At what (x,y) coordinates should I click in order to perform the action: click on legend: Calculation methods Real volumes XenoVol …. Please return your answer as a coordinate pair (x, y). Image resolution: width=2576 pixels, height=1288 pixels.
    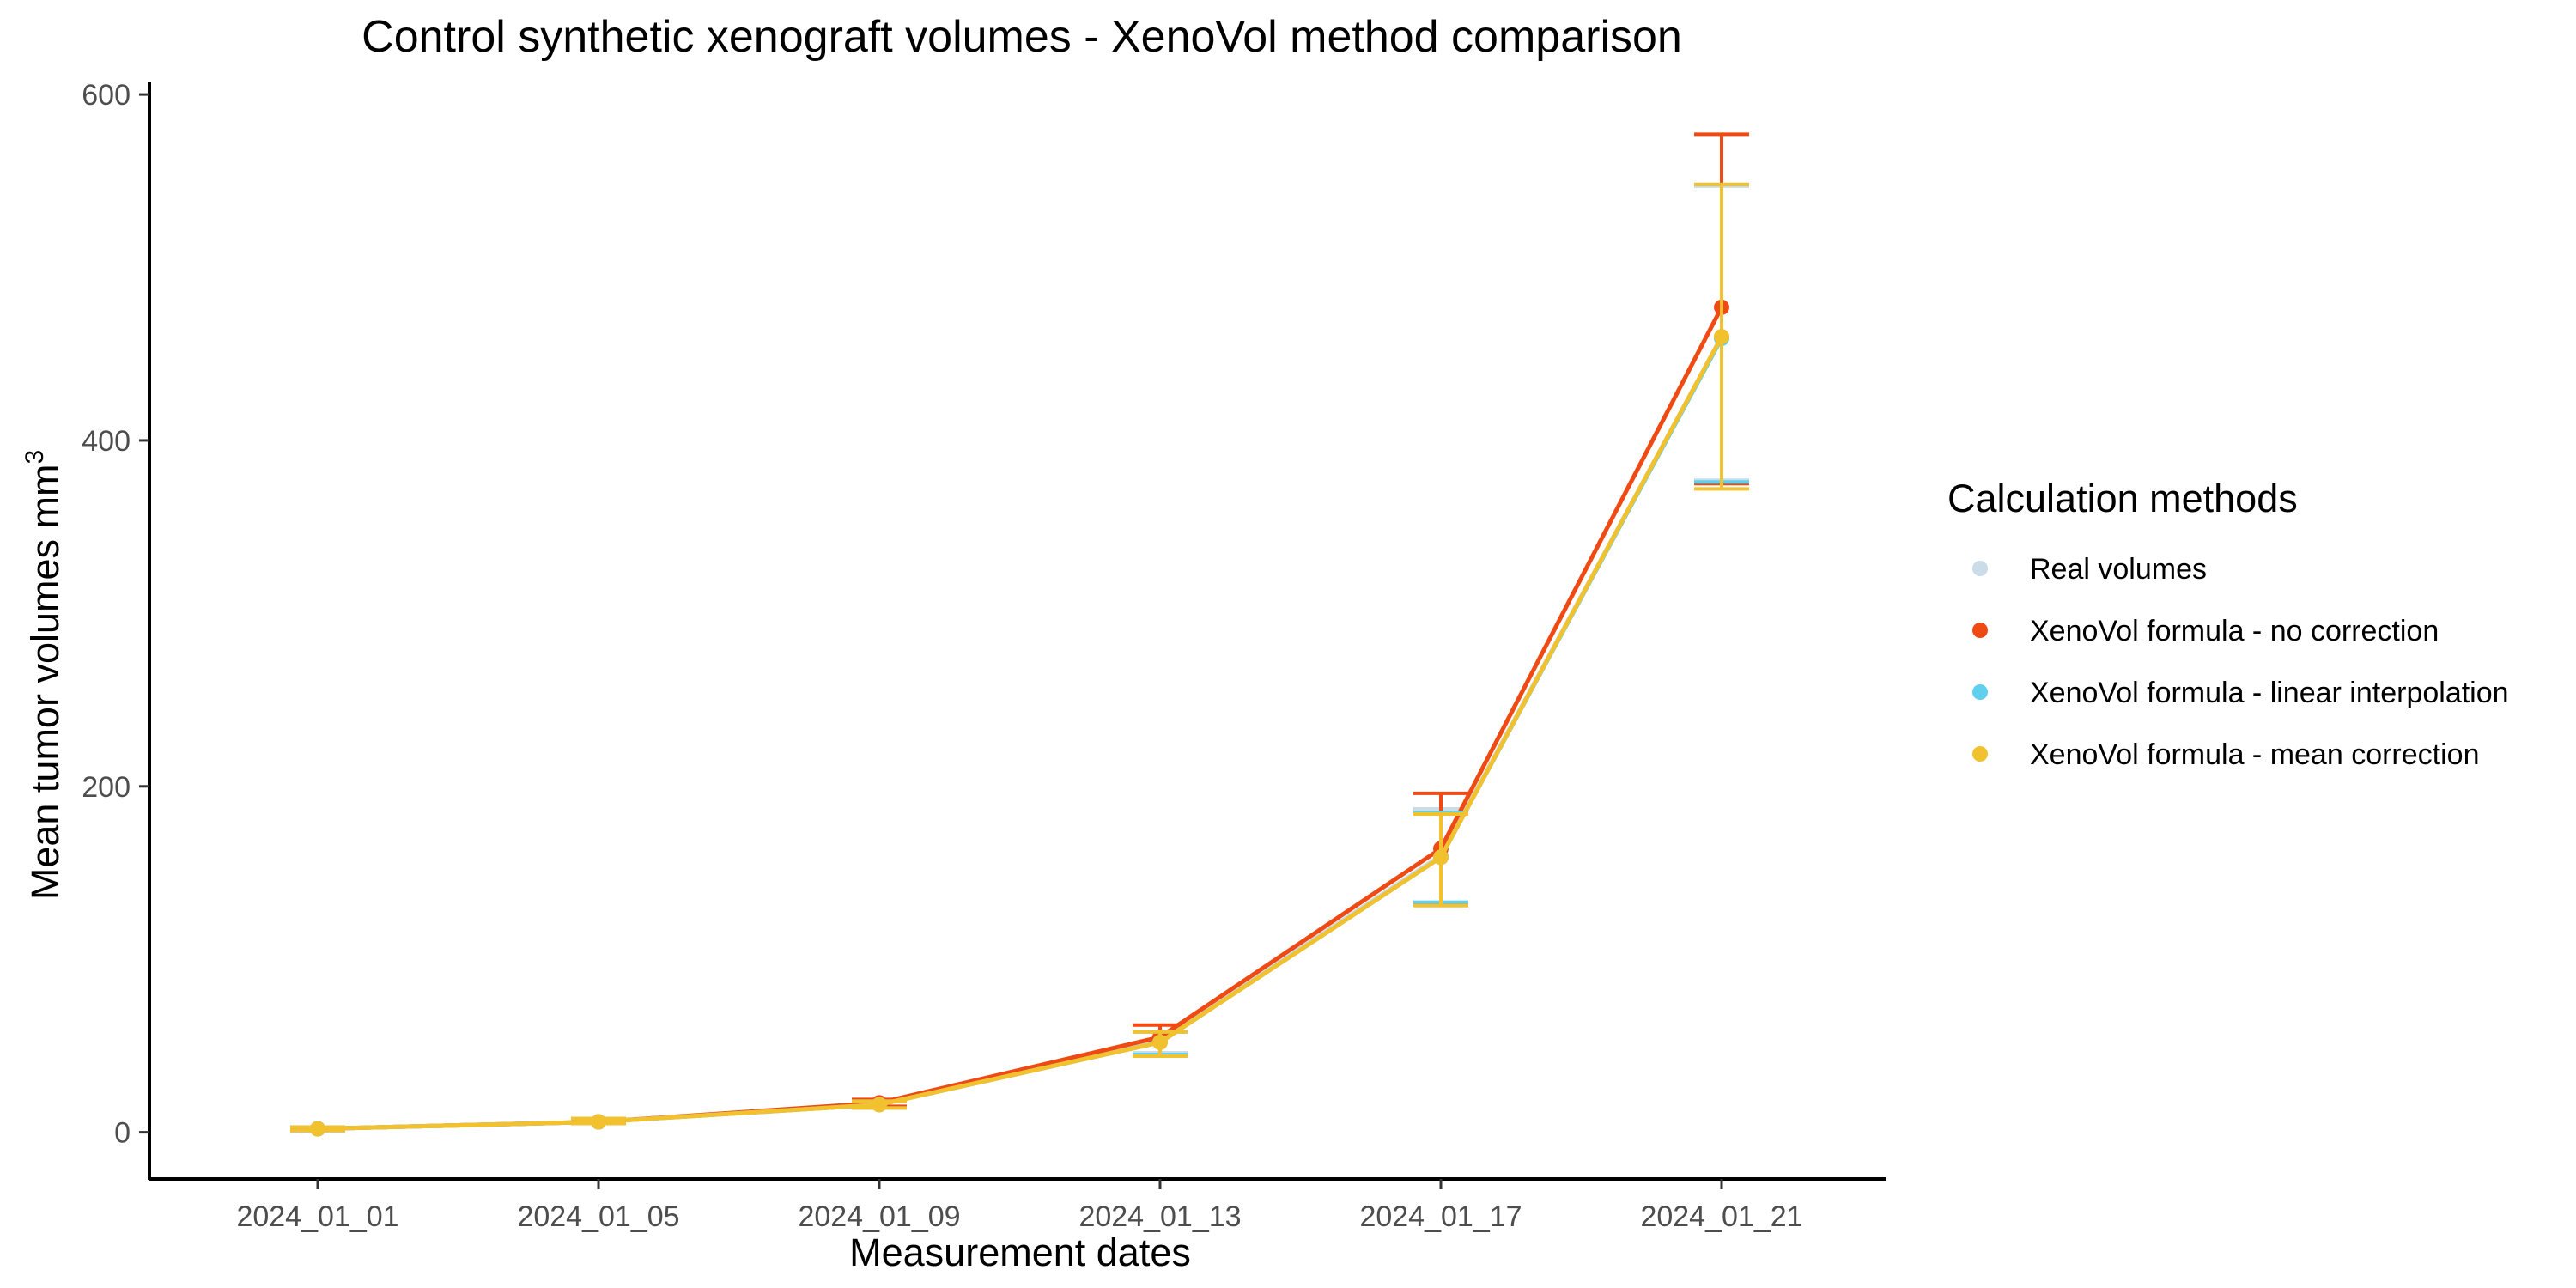
    Looking at the image, I should click on (2228, 624).